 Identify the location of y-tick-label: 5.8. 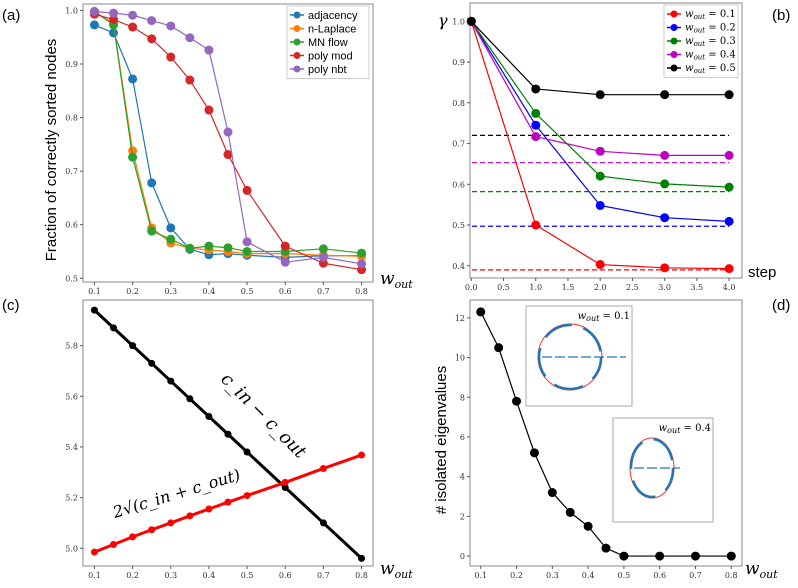
(71, 346).